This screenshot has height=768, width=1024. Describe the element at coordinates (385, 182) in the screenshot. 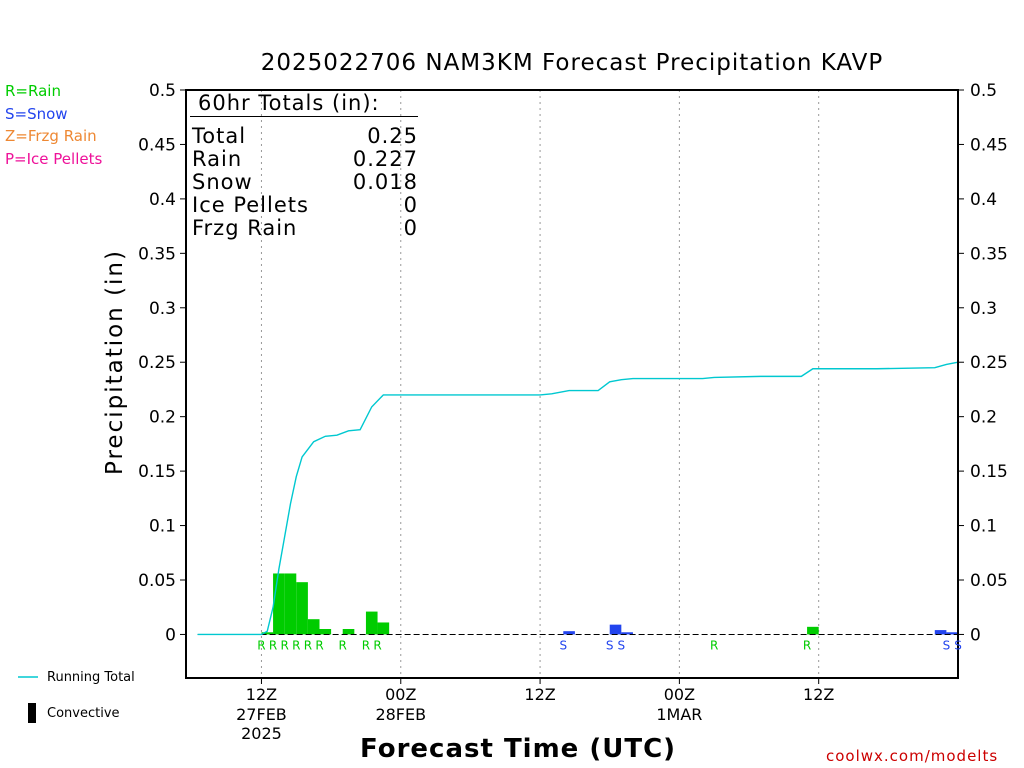

I see `totals-value: 0.018` at that location.